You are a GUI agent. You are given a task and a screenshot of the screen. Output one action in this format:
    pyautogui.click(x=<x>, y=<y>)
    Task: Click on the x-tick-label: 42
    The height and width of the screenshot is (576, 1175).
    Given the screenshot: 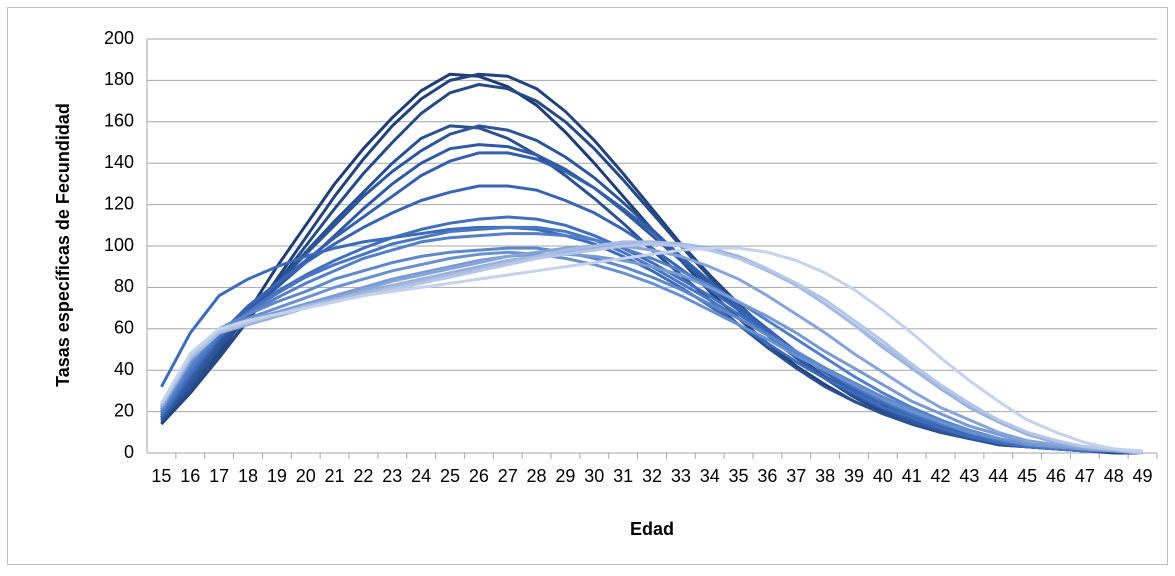 What is the action you would take?
    pyautogui.click(x=941, y=476)
    